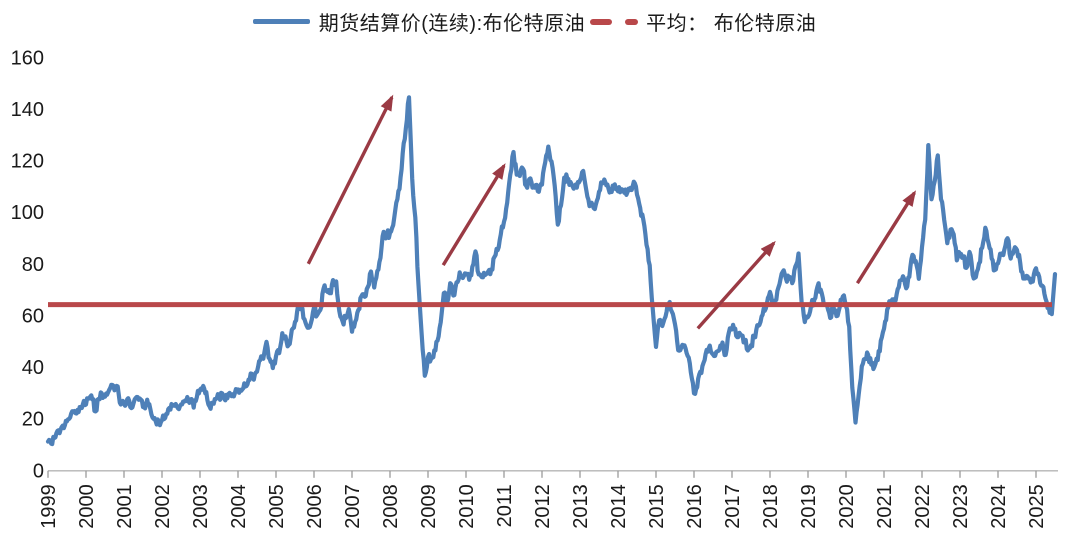 Image resolution: width=1069 pixels, height=552 pixels. I want to click on trend-arrow-3-icon, so click(736, 285).